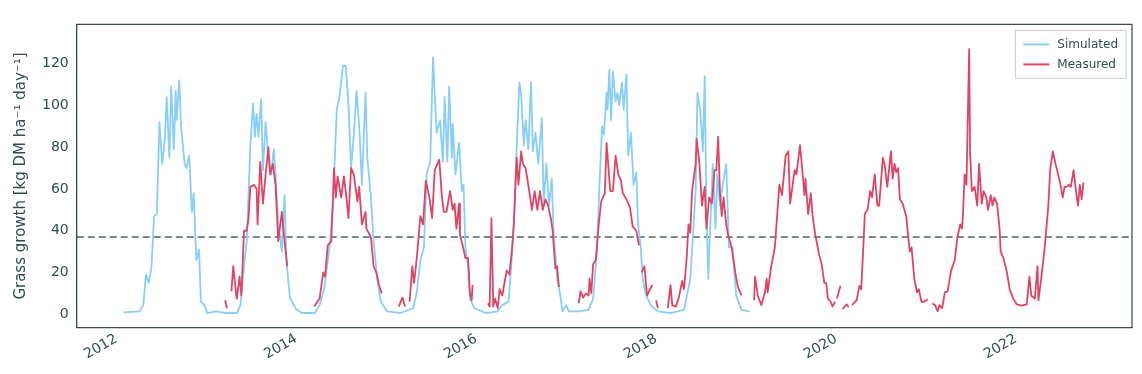  I want to click on y-tick-label: 120, so click(55, 62).